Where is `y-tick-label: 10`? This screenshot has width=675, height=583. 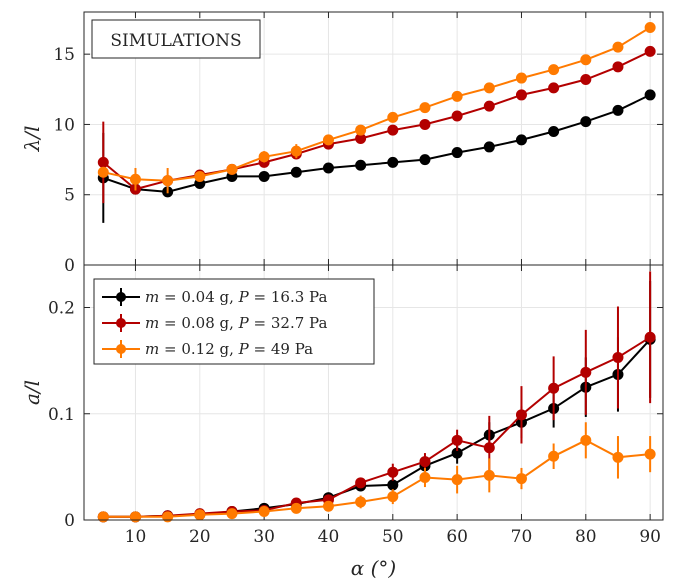
y-tick-label: 10 is located at coordinates (64, 125).